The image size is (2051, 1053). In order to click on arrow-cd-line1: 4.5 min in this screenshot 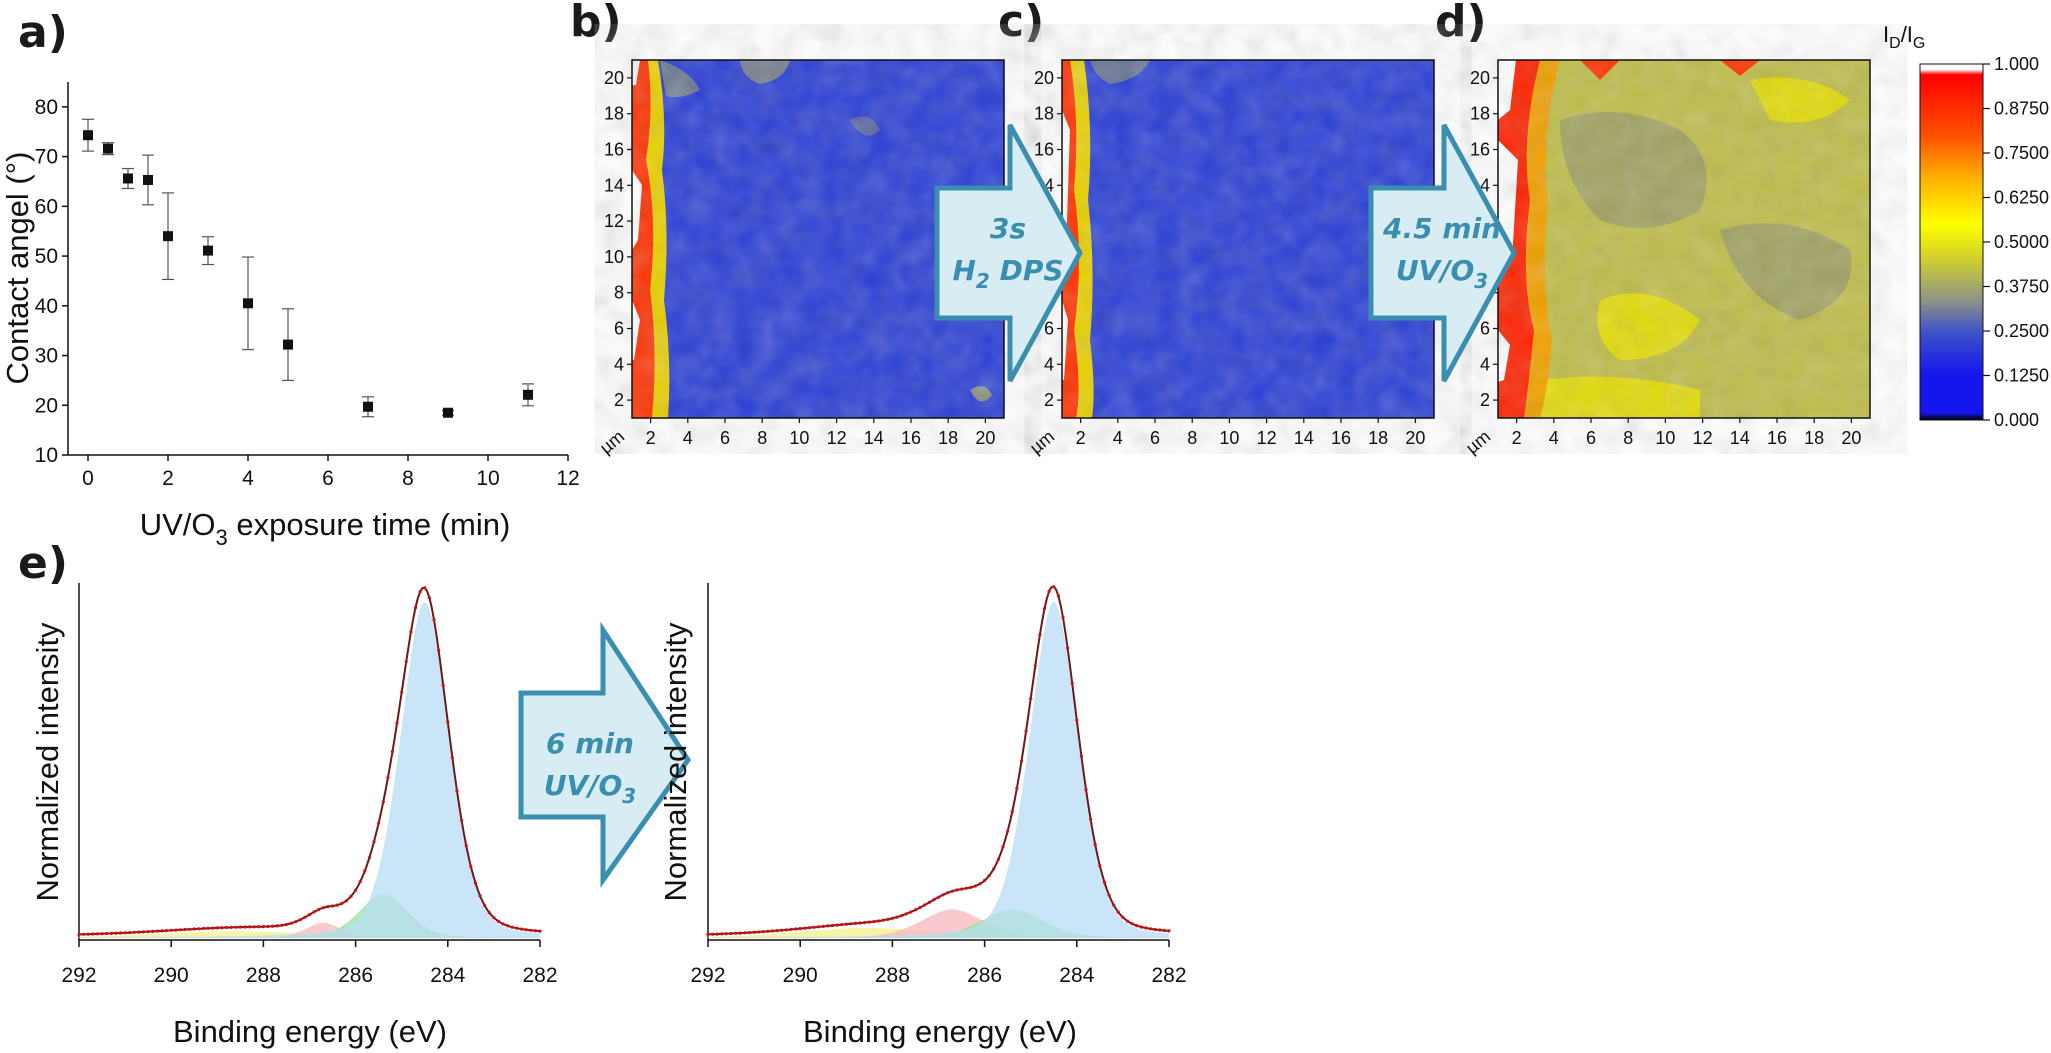, I will do `click(1441, 228)`.